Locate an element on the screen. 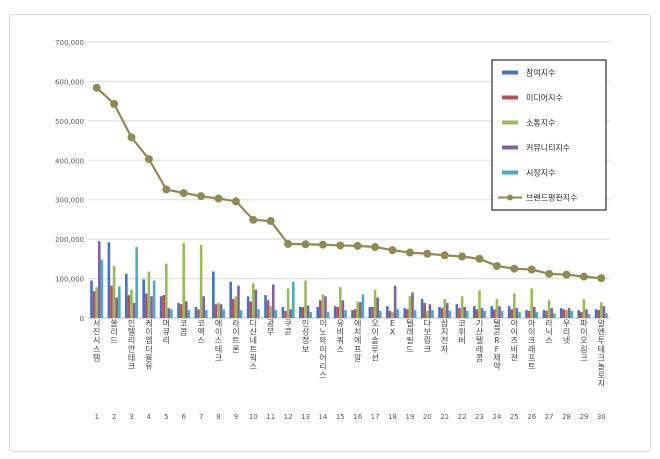 This screenshot has height=459, width=660. rank-label: 26 is located at coordinates (531, 417).